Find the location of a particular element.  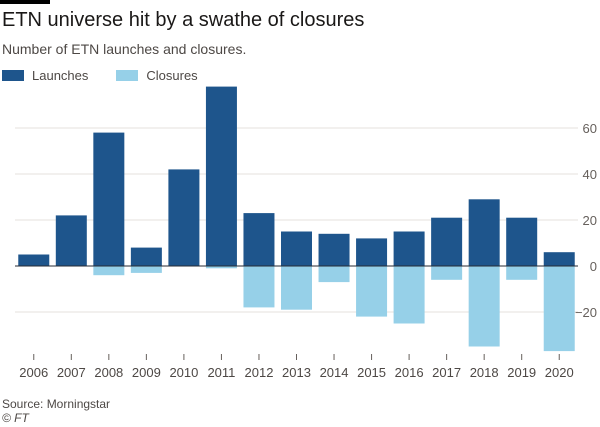

chart-title: ETN universe hit by a swathe of closures is located at coordinates (183, 20).